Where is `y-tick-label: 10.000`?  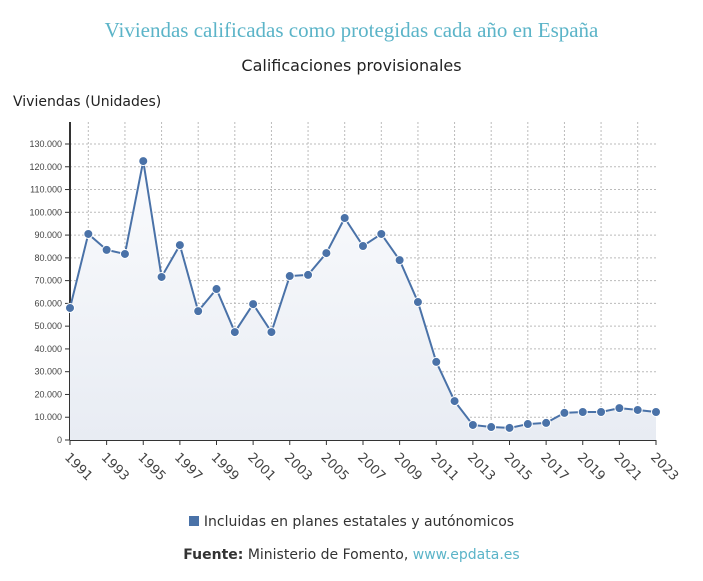
y-tick-label: 10.000 is located at coordinates (48, 417).